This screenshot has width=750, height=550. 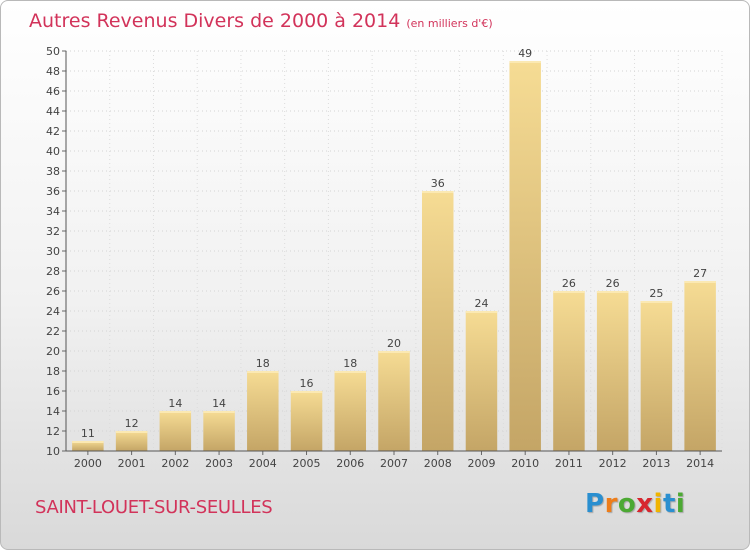 What do you see at coordinates (53, 251) in the screenshot?
I see `y-tick-label: 30` at bounding box center [53, 251].